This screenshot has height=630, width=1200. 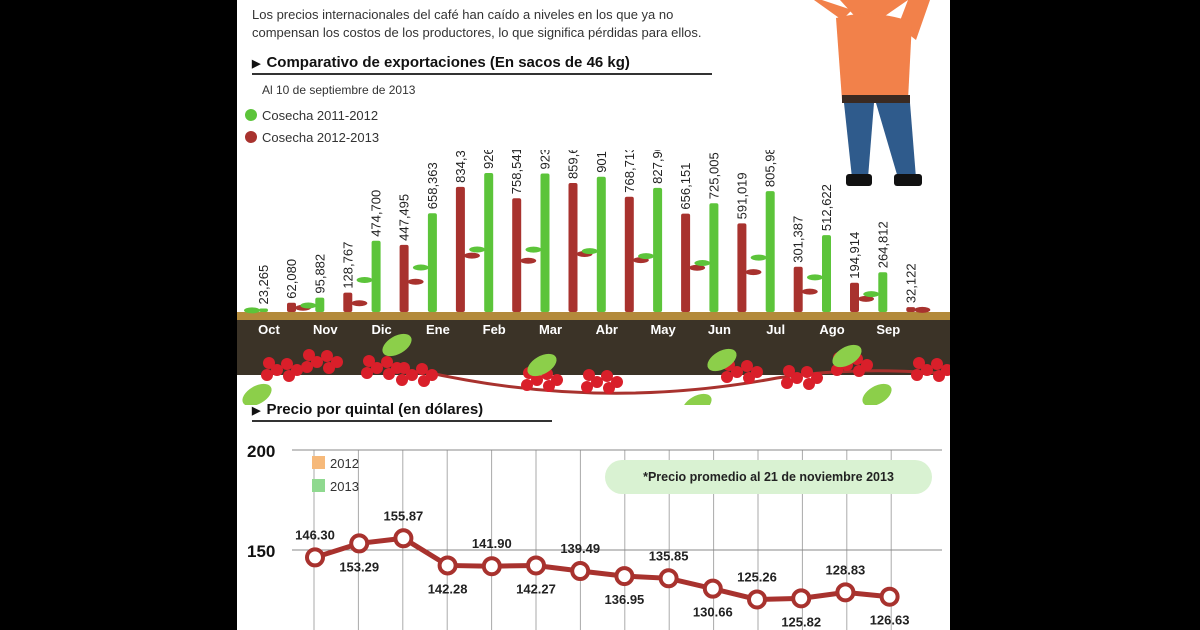 What do you see at coordinates (404, 217) in the screenshot?
I see `bar-value-label: 447,495` at bounding box center [404, 217].